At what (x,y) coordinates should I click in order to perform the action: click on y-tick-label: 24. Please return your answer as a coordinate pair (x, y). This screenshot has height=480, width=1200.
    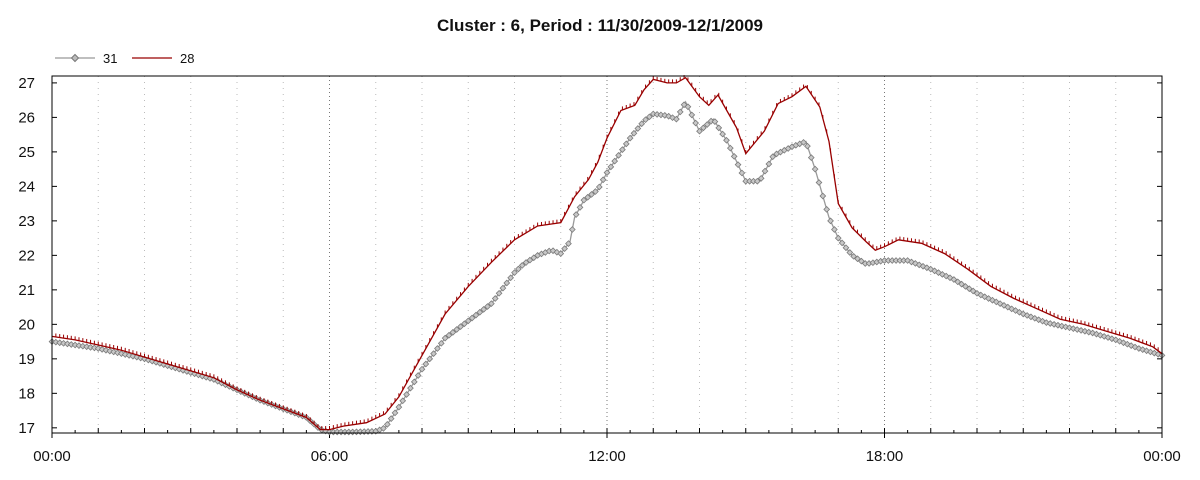
    Looking at the image, I should click on (26, 186).